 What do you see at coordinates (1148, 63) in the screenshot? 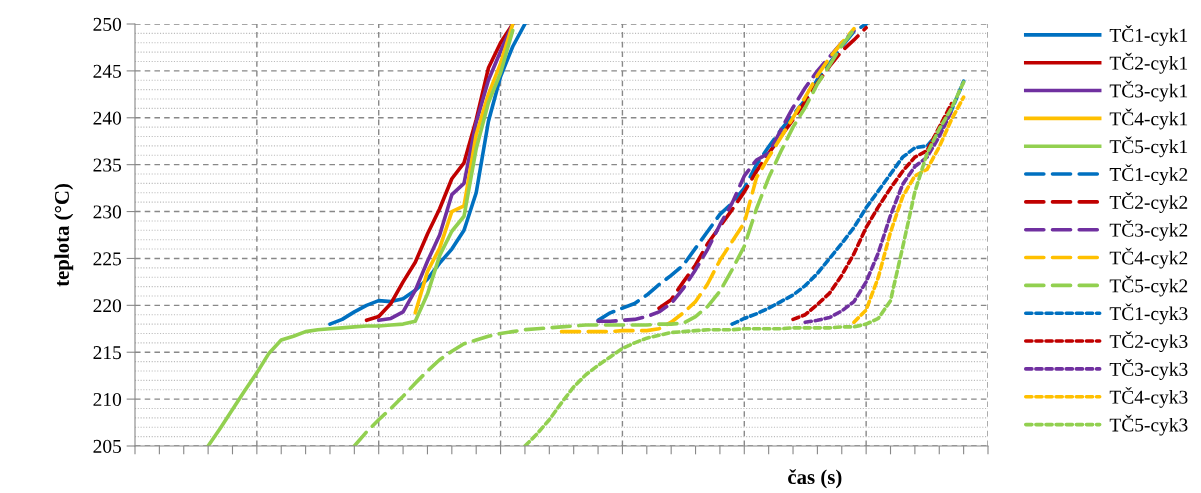
I see `legend-label: TČ2-cyk1` at bounding box center [1148, 63].